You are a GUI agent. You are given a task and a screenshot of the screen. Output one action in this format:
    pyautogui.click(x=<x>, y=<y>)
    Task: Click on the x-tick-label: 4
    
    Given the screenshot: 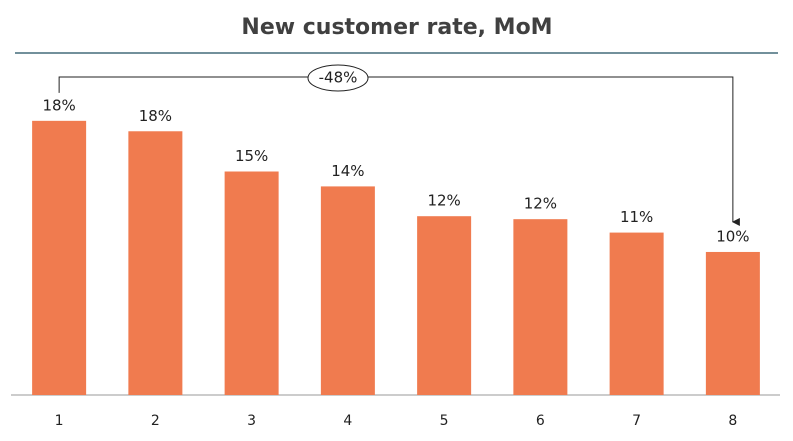 What is the action you would take?
    pyautogui.click(x=347, y=421)
    